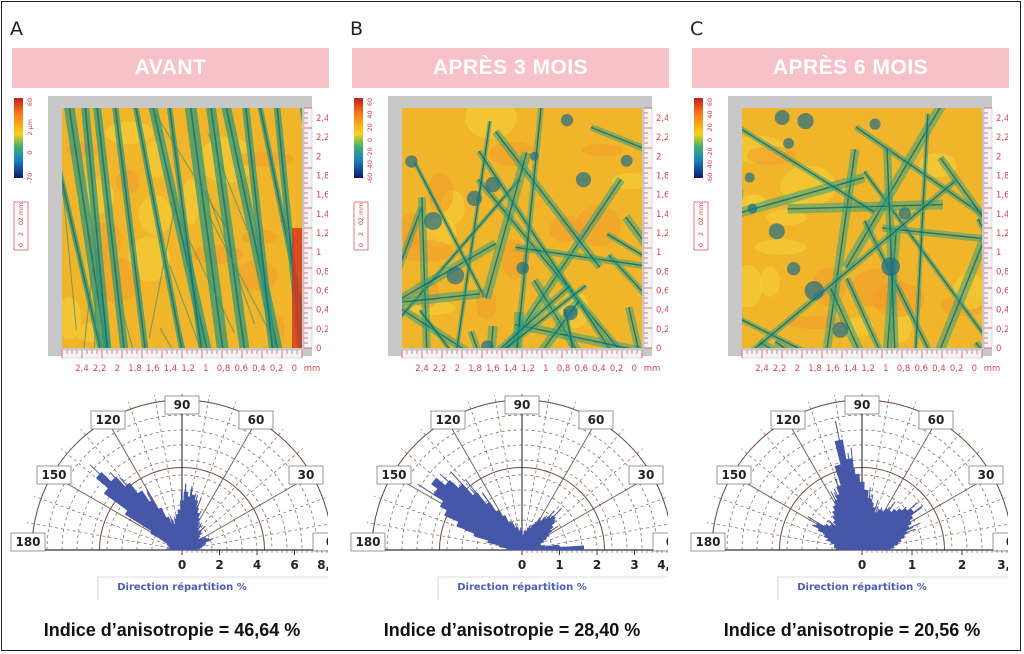  What do you see at coordinates (662, 565) in the screenshot?
I see `radial-tick-label: 4,41` at bounding box center [662, 565].